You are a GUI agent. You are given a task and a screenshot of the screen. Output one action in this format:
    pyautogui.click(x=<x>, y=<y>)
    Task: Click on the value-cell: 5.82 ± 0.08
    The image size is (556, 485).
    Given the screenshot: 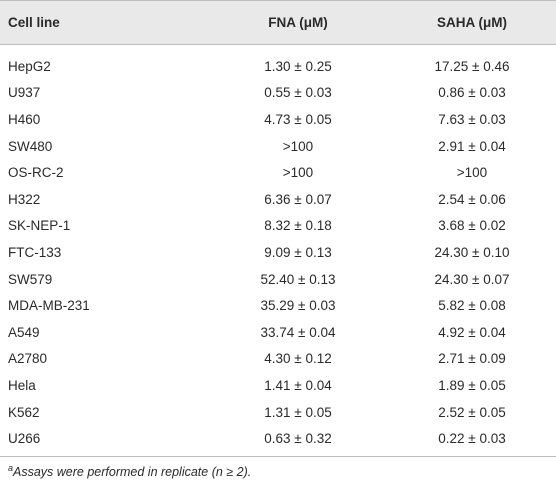 What is the action you would take?
    pyautogui.click(x=472, y=306)
    